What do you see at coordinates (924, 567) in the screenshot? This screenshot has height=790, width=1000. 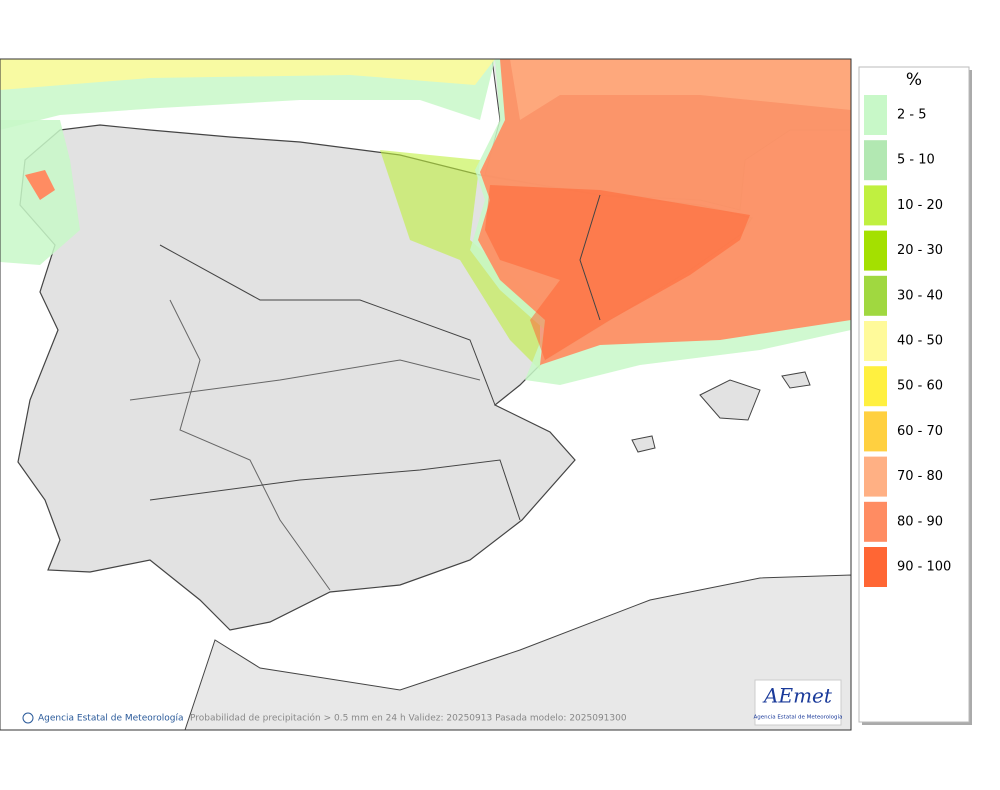 I see `legend-label: 90 - 100` at bounding box center [924, 567].